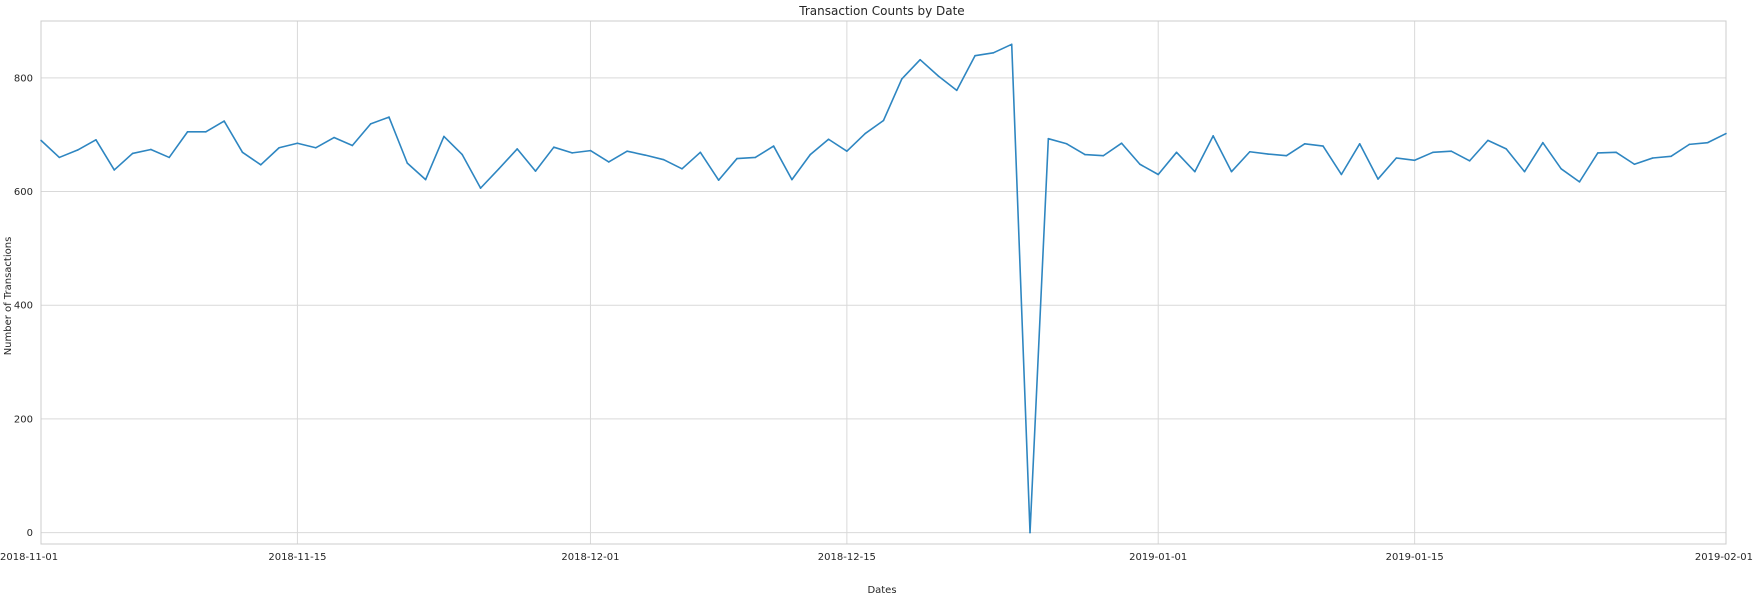 The height and width of the screenshot is (595, 1753). Describe the element at coordinates (847, 557) in the screenshot. I see `x-tick-label: 2018-12-15` at that location.